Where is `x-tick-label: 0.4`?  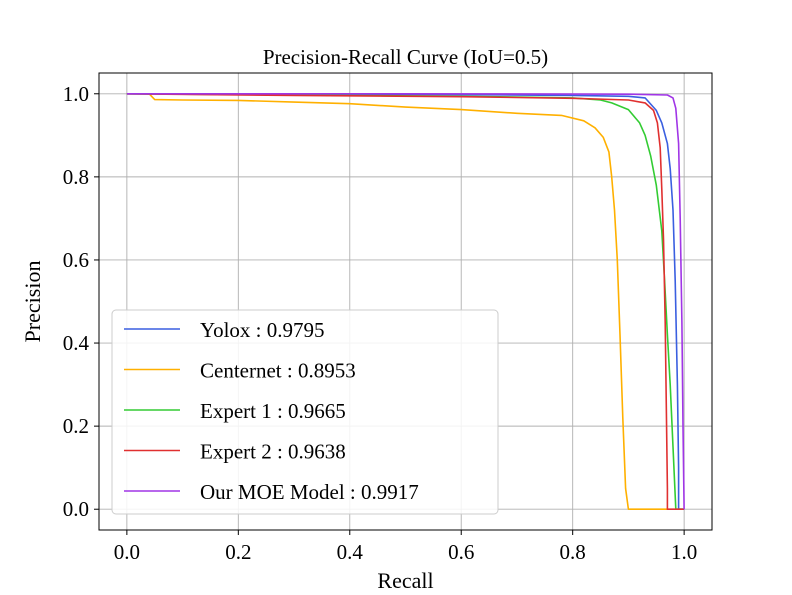 x-tick-label: 0.4 is located at coordinates (350, 552).